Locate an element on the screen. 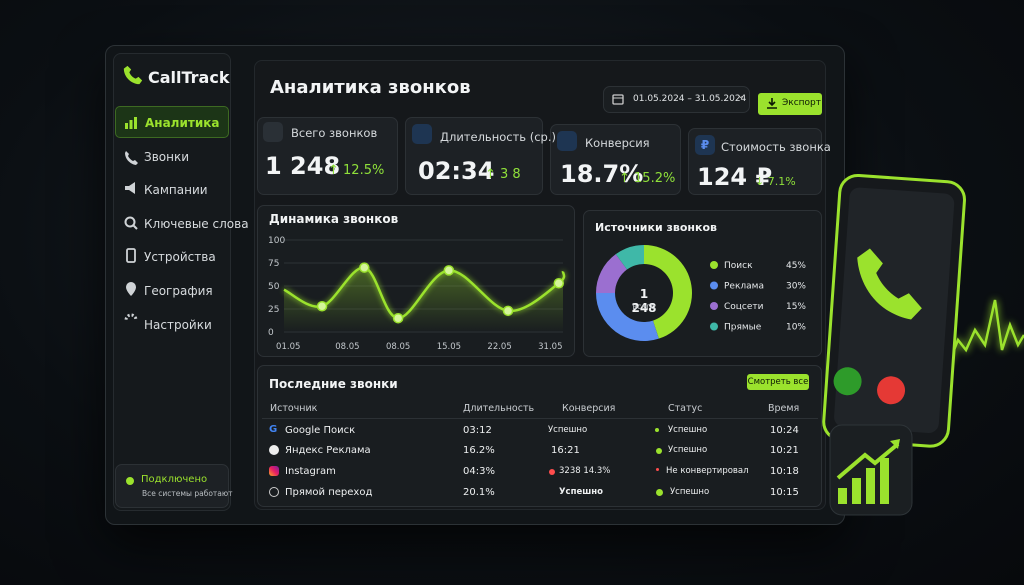 The image size is (1024, 585). y-tick-label: 0 is located at coordinates (271, 333).